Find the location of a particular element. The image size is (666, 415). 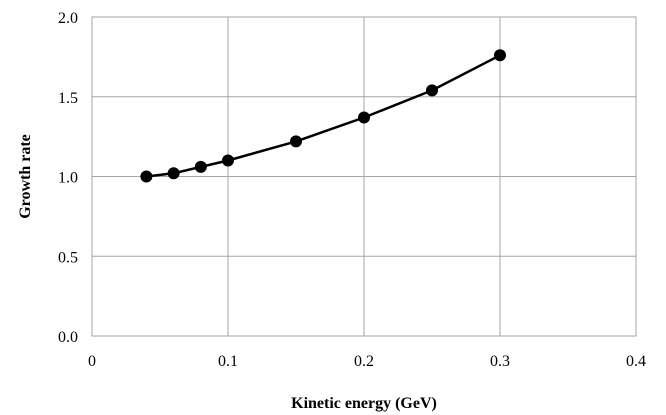

y-tick-label: 1.0 is located at coordinates (68, 178).